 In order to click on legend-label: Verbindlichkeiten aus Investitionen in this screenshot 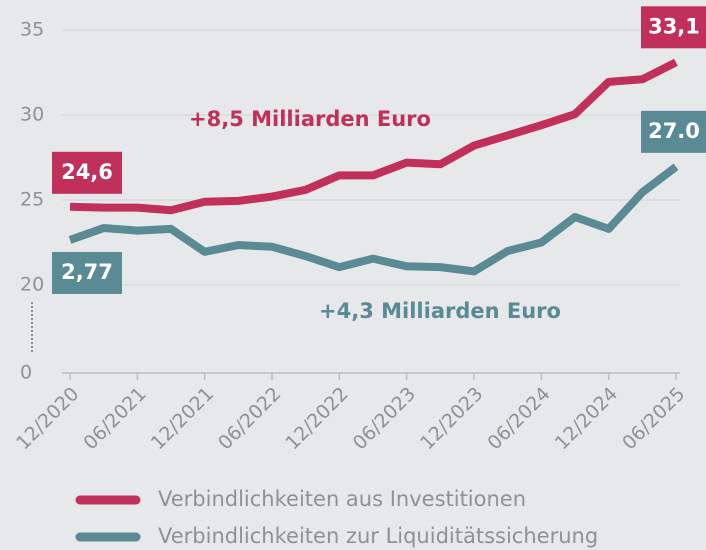, I will do `click(342, 499)`.